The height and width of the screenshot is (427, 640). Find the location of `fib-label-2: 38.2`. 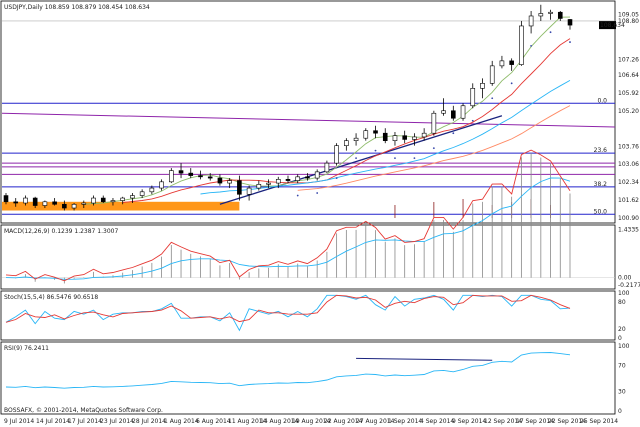

fib-label-2: 38.2 is located at coordinates (601, 184).